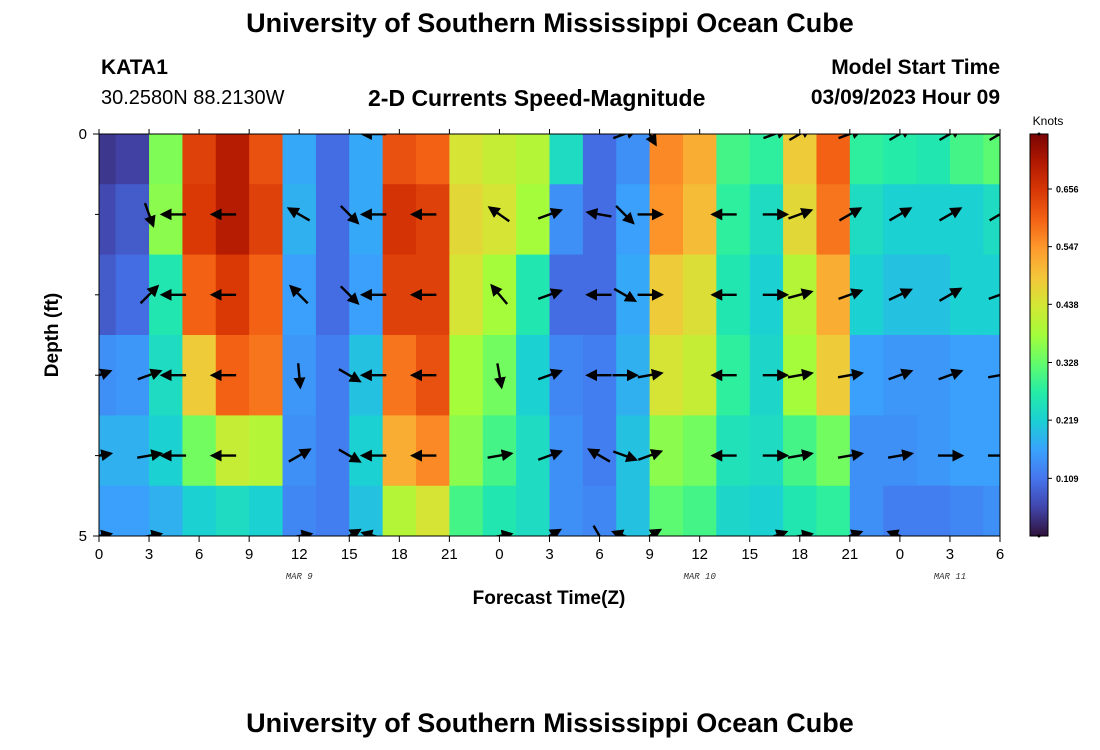 This screenshot has width=1100, height=750. Describe the element at coordinates (905, 97) in the screenshot. I see `model-start-value: 03/09/2023 Hour 09` at that location.